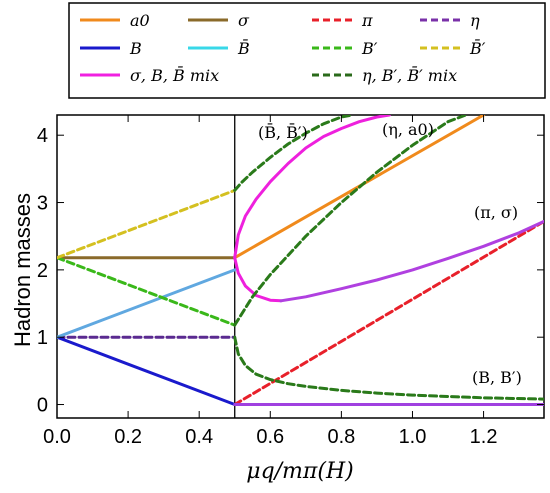 Image resolution: width=550 pixels, height=493 pixels. I want to click on y-tick-label: 3, so click(42, 204).